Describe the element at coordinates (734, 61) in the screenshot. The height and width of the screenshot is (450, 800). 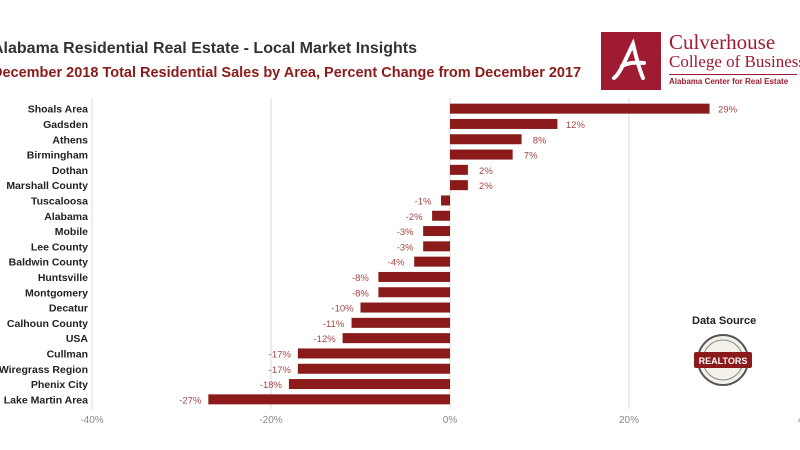
I see `logo-line-2: College of Business` at that location.